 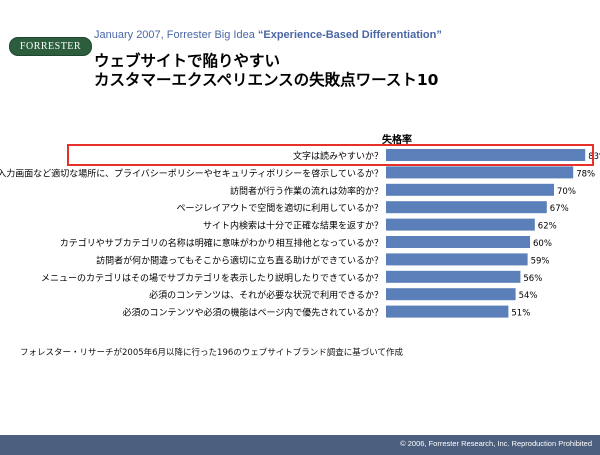 I want to click on category-label-10: 必須のコンテンツや必須の機能はページ内で優先されているか？, so click(x=252, y=313).